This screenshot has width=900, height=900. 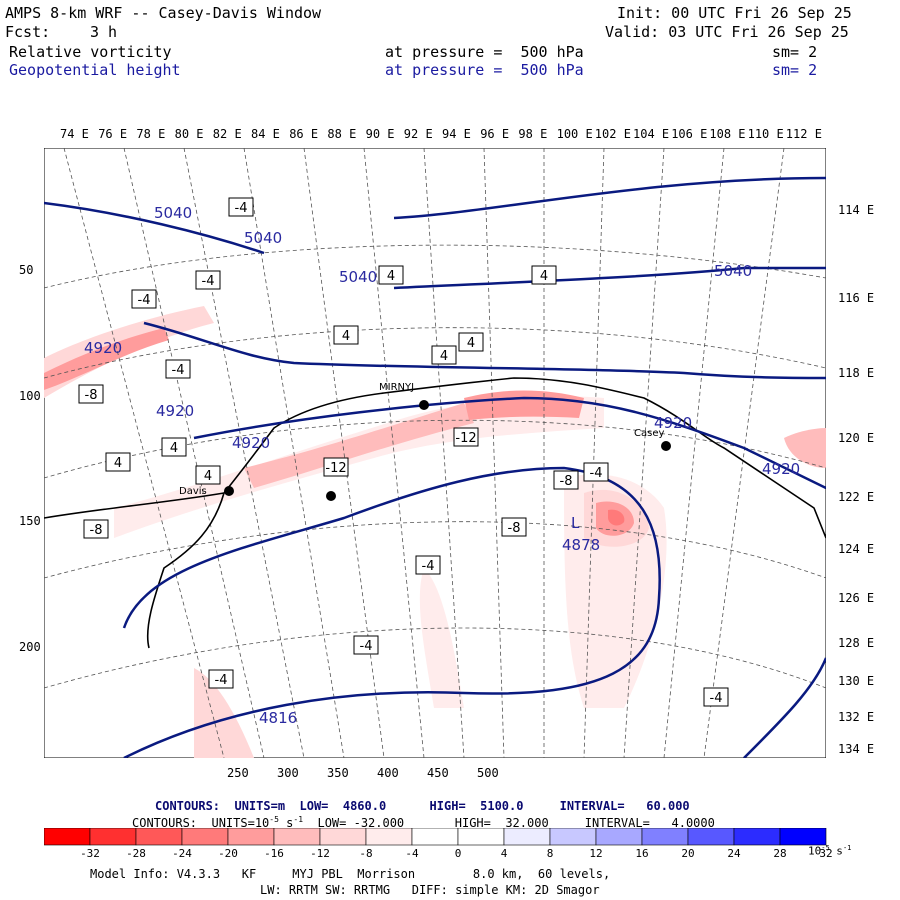 I want to click on top-lon-label: 74 E, so click(x=74, y=134).